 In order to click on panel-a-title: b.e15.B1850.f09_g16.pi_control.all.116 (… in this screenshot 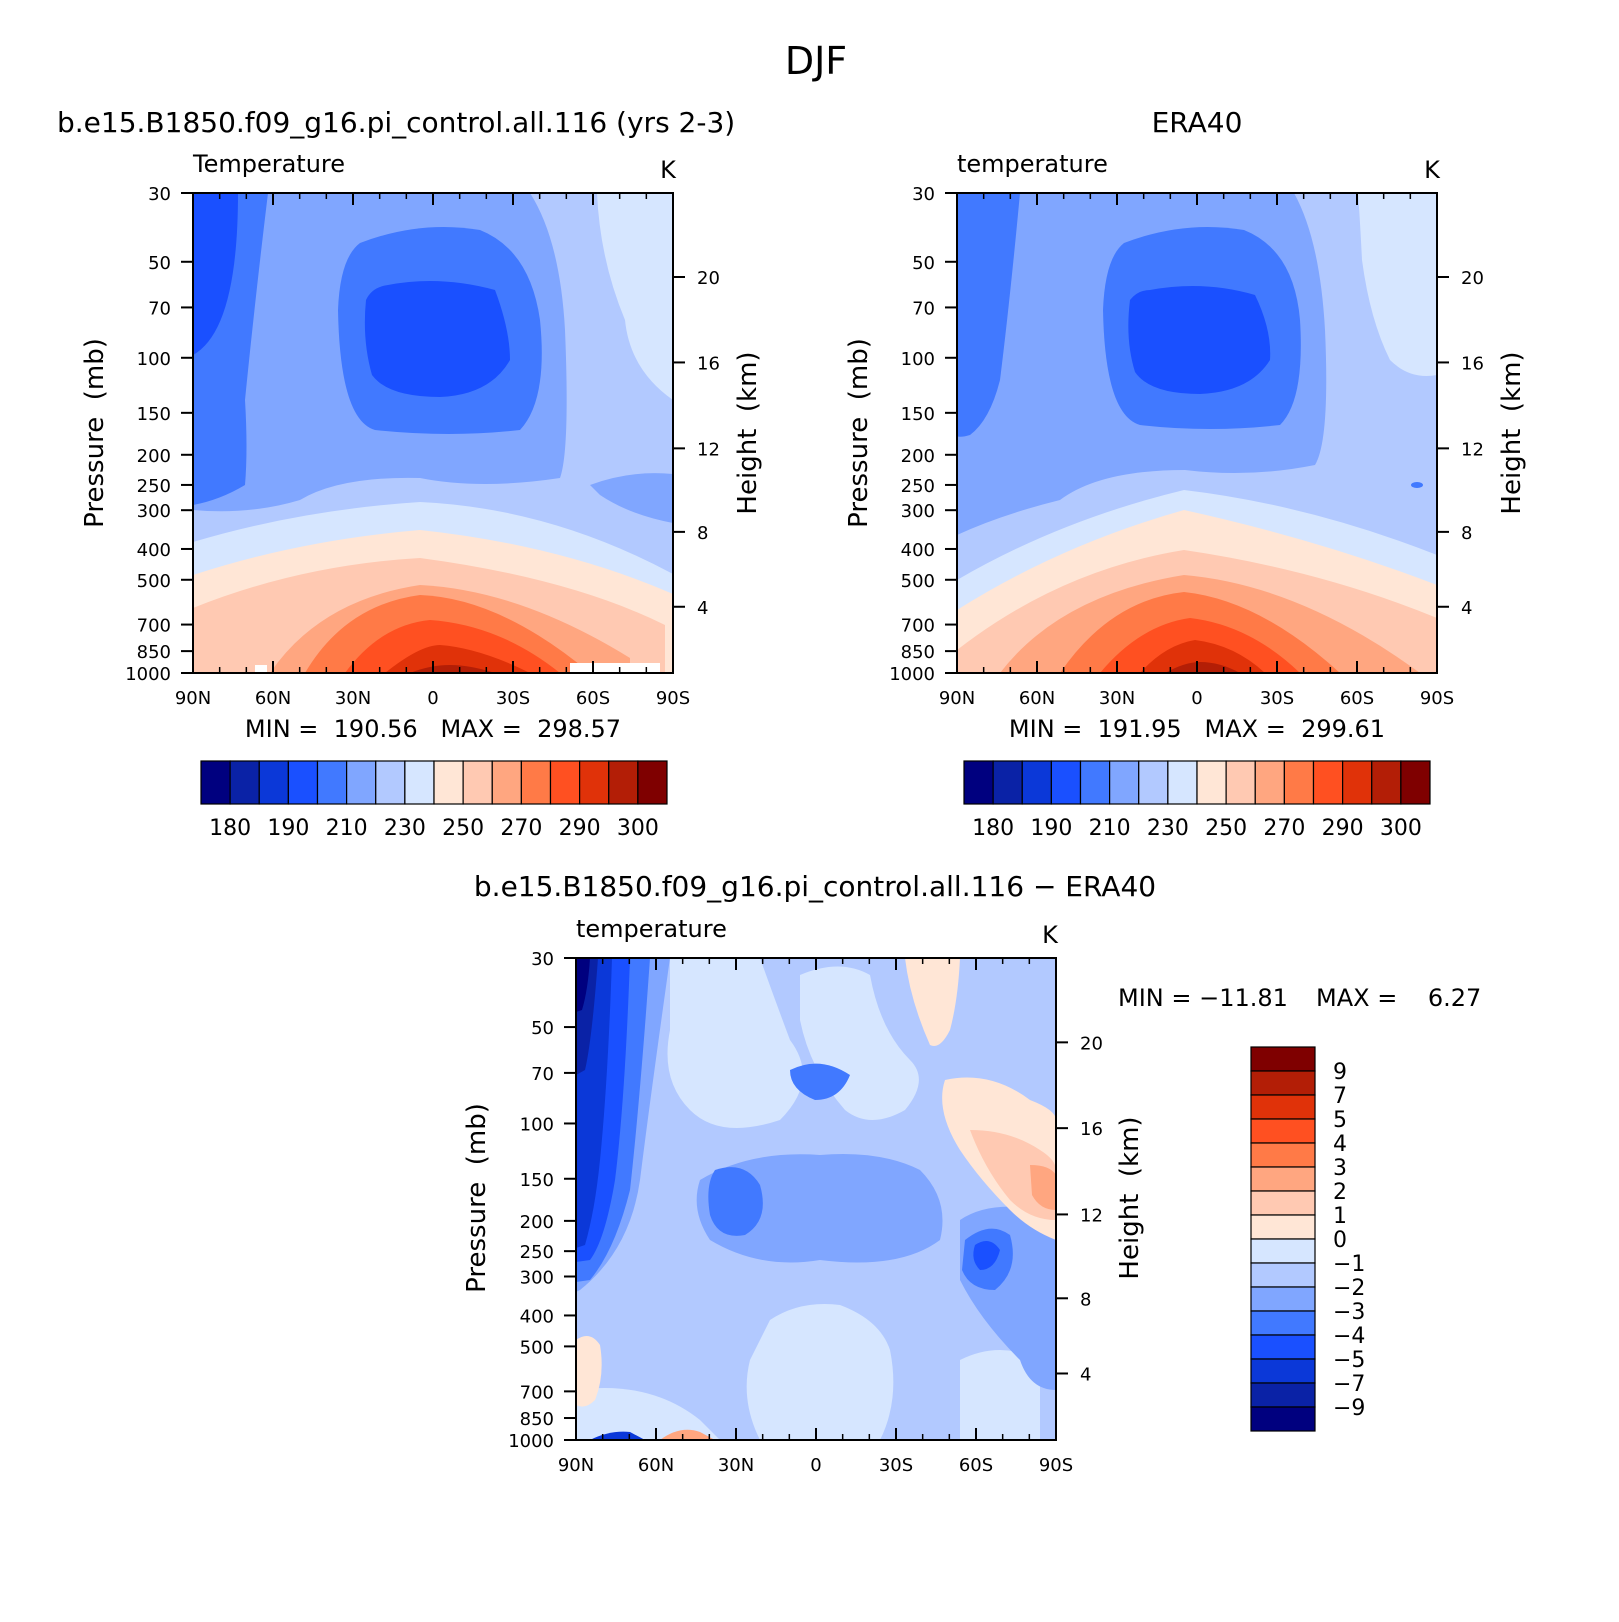, I will do `click(396, 122)`.